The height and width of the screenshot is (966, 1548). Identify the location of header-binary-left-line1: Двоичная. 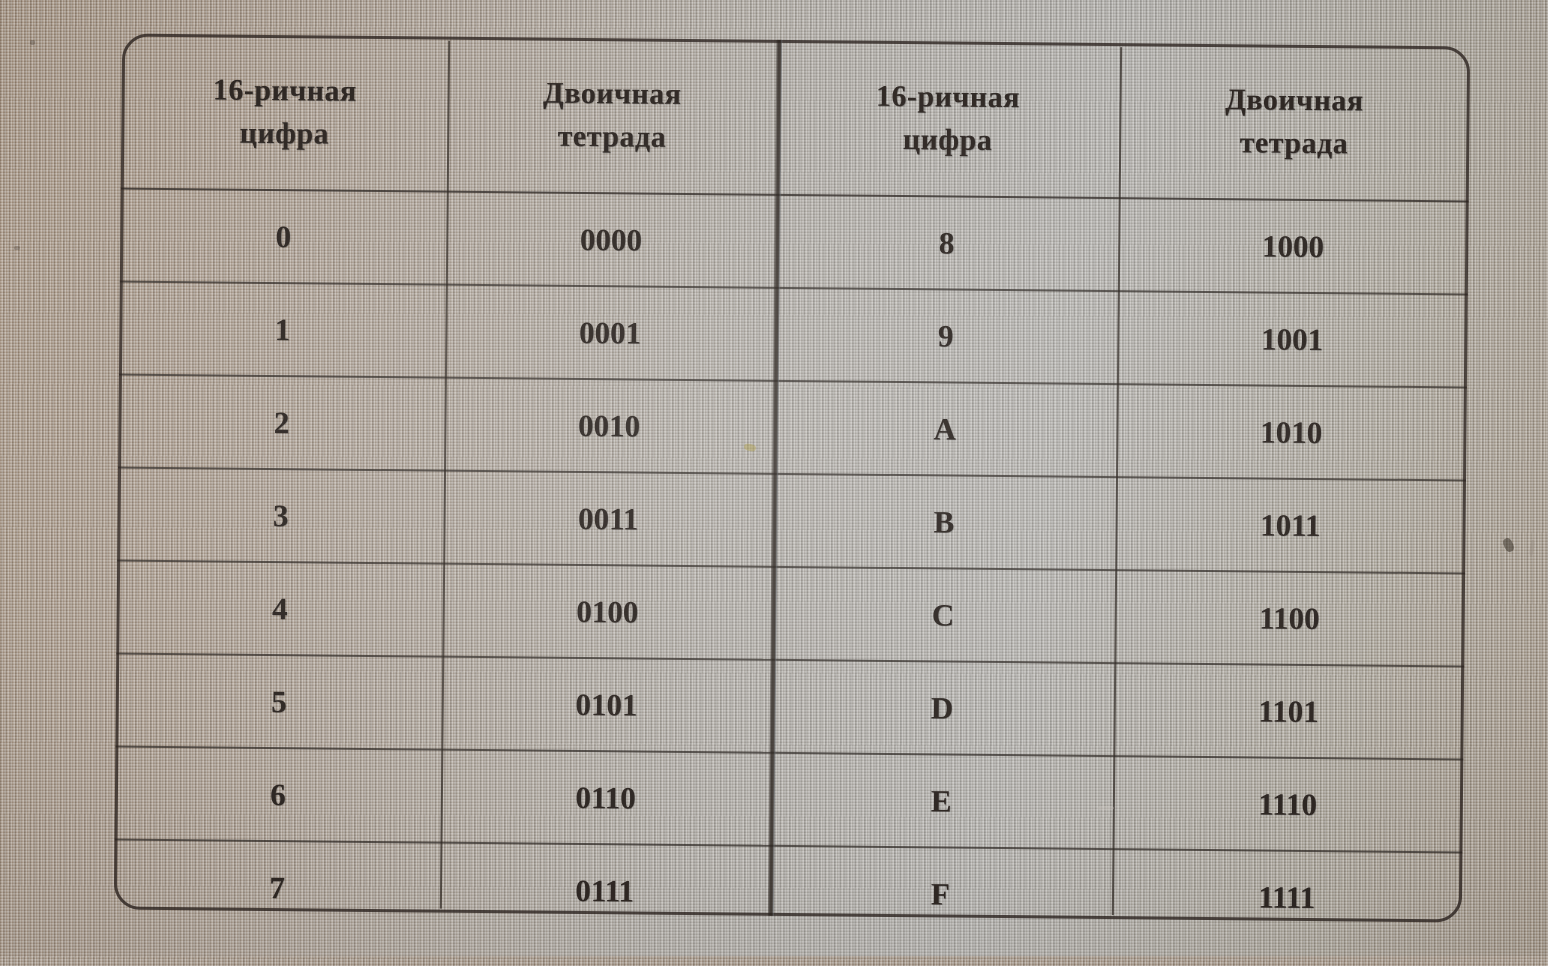
(612, 93).